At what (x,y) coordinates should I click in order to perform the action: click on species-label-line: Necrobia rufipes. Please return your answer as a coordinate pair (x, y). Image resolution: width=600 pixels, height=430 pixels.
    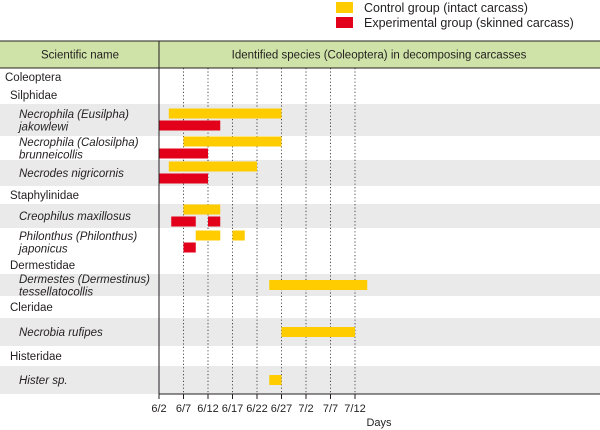
    Looking at the image, I should click on (61, 333).